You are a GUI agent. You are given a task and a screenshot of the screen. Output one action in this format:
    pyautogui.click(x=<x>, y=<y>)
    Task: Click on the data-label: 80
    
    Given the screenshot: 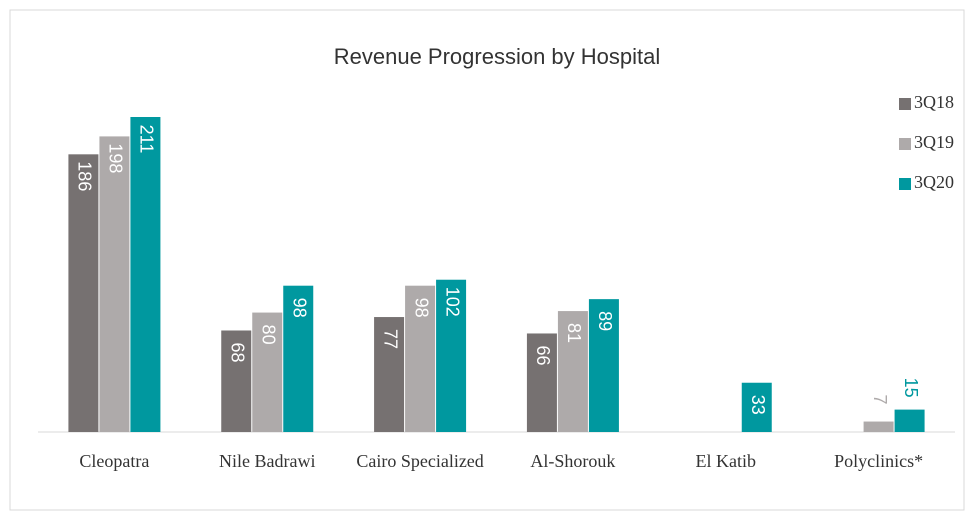 What is the action you would take?
    pyautogui.click(x=269, y=335)
    